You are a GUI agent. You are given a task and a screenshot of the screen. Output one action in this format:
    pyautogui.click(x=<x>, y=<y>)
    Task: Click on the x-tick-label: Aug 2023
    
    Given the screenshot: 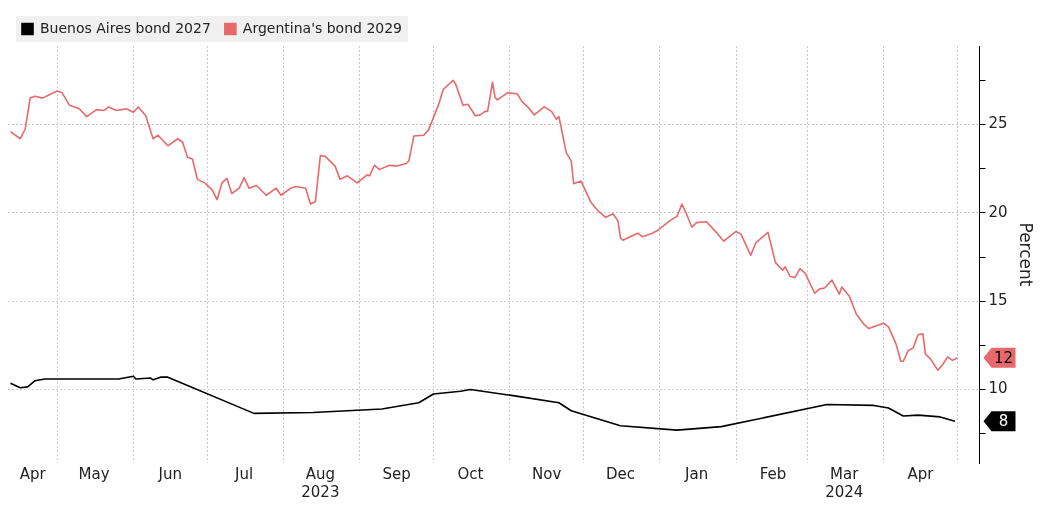 What is the action you would take?
    pyautogui.click(x=320, y=482)
    